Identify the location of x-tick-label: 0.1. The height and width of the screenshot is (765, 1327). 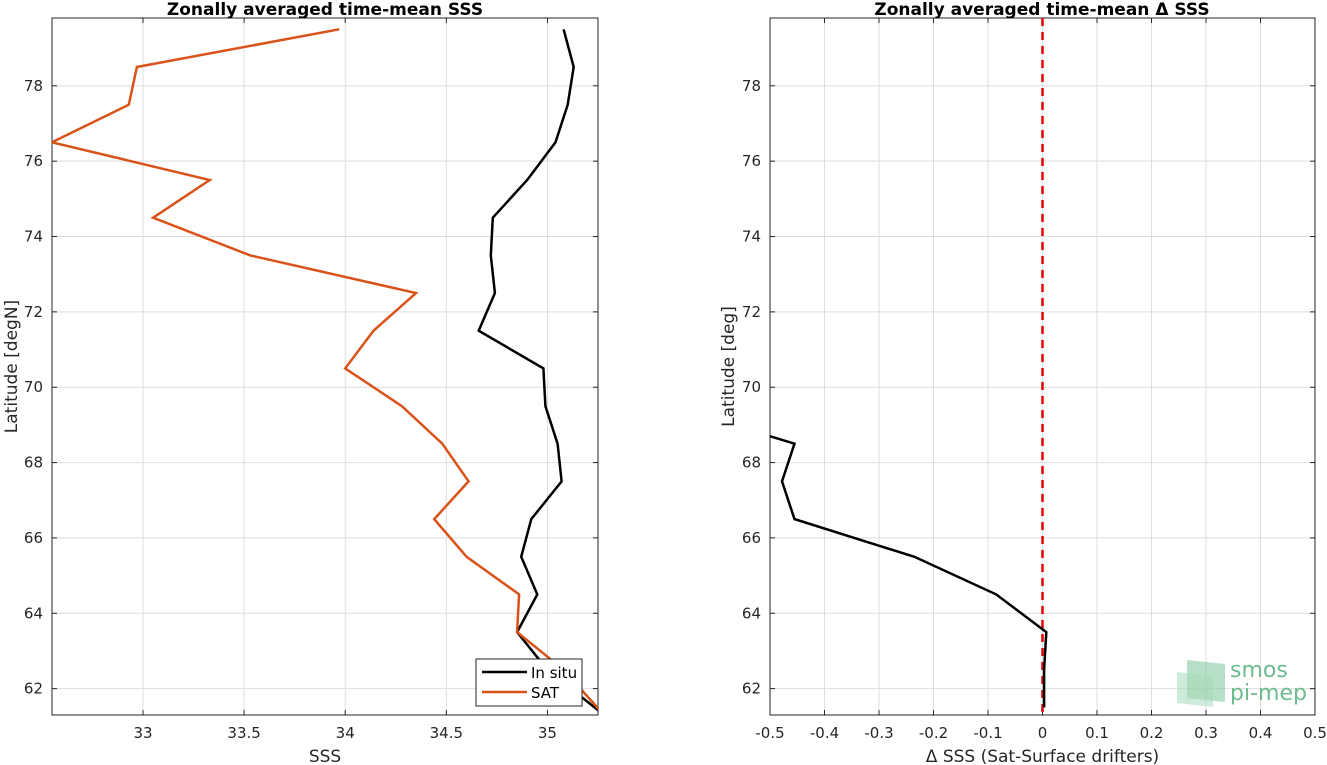
(1097, 733).